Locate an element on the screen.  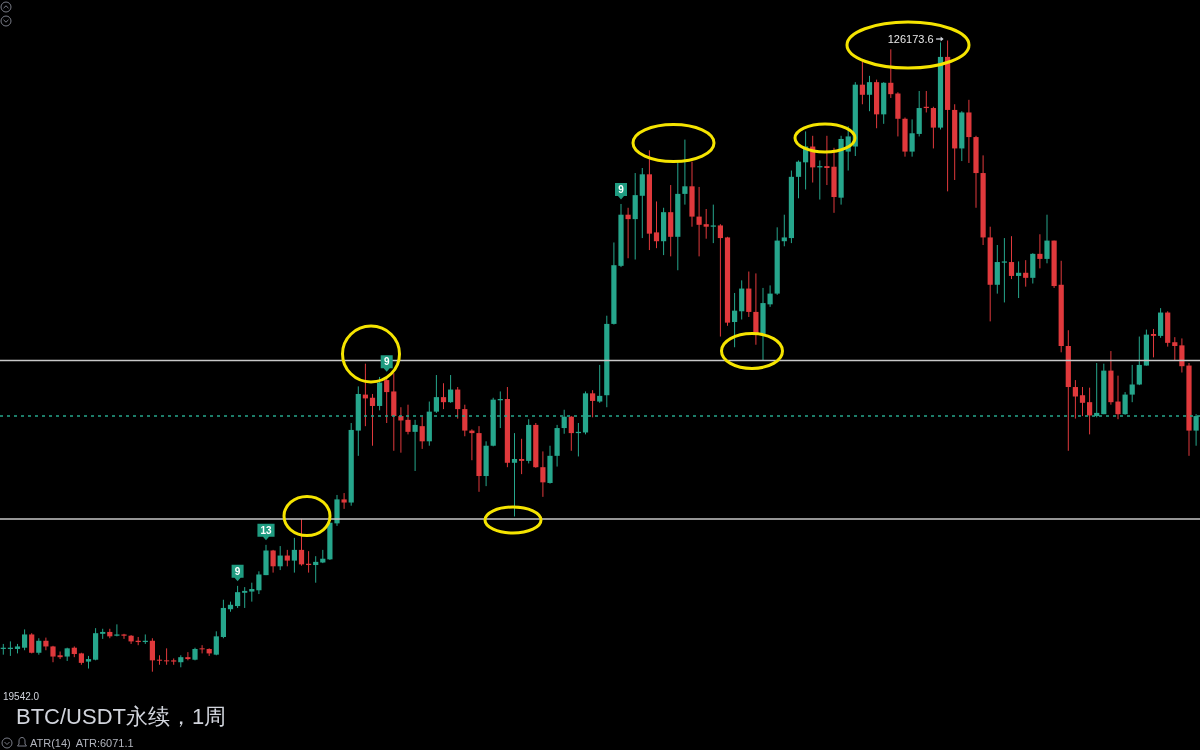
annotation: 13 is located at coordinates (266, 530).